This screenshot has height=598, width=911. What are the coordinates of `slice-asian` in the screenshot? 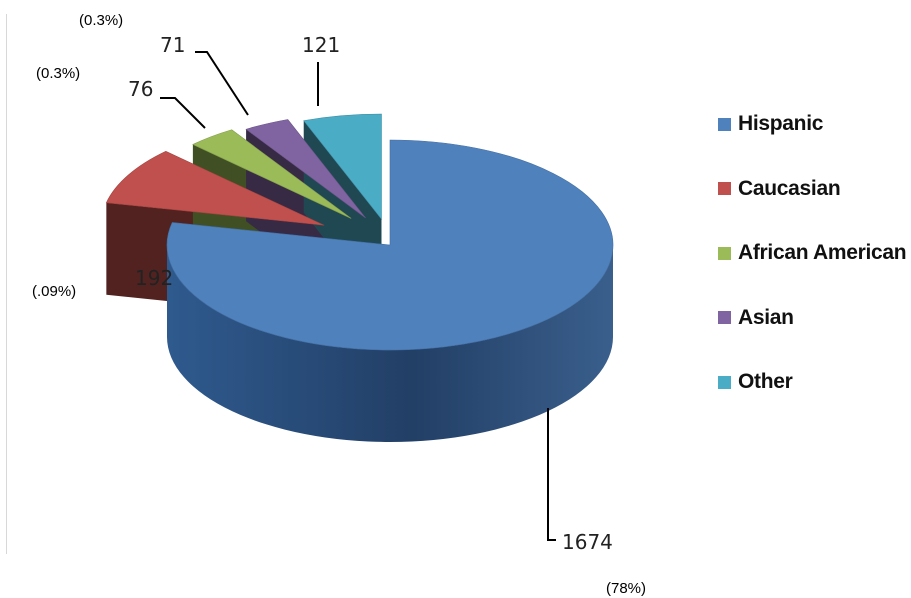 It's located at (305, 169).